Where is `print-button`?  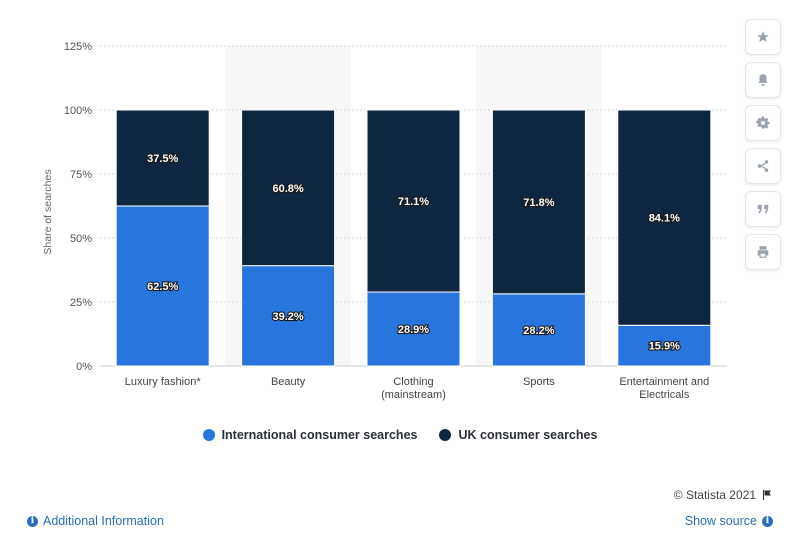
print-button is located at coordinates (763, 252).